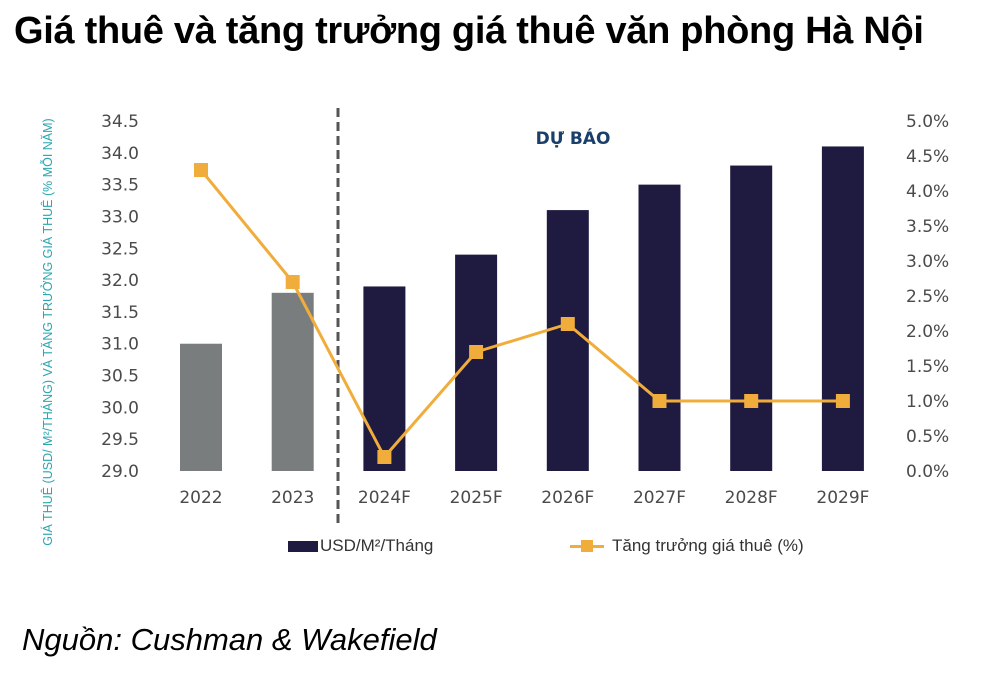 The height and width of the screenshot is (674, 1002). Describe the element at coordinates (120, 154) in the screenshot. I see `left-tick-label: 34.0` at that location.